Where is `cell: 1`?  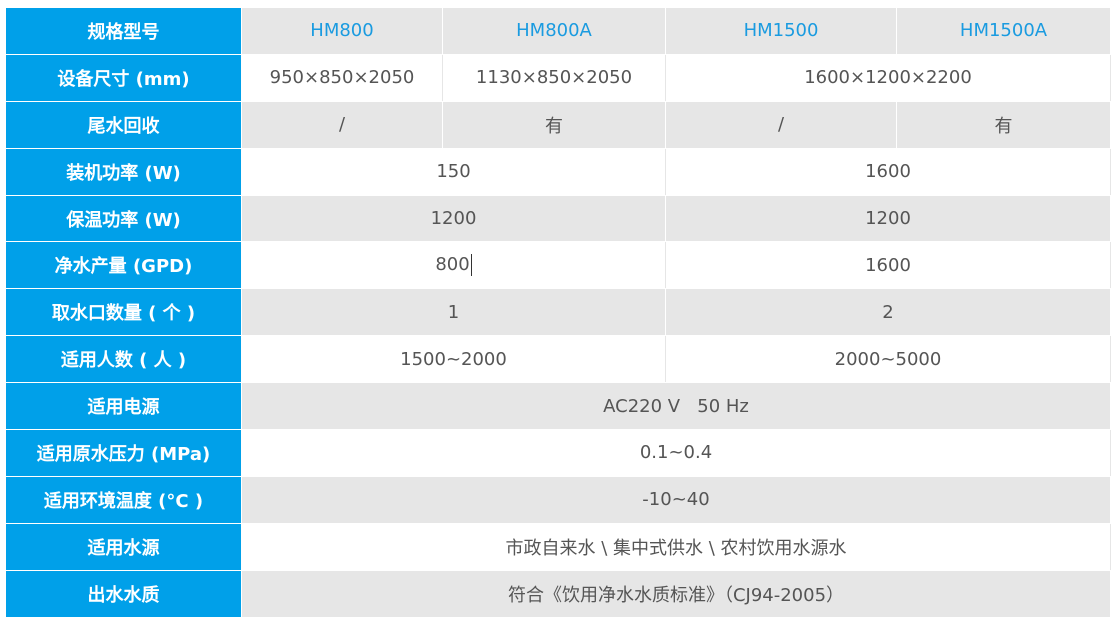
cell: 1 is located at coordinates (453, 312).